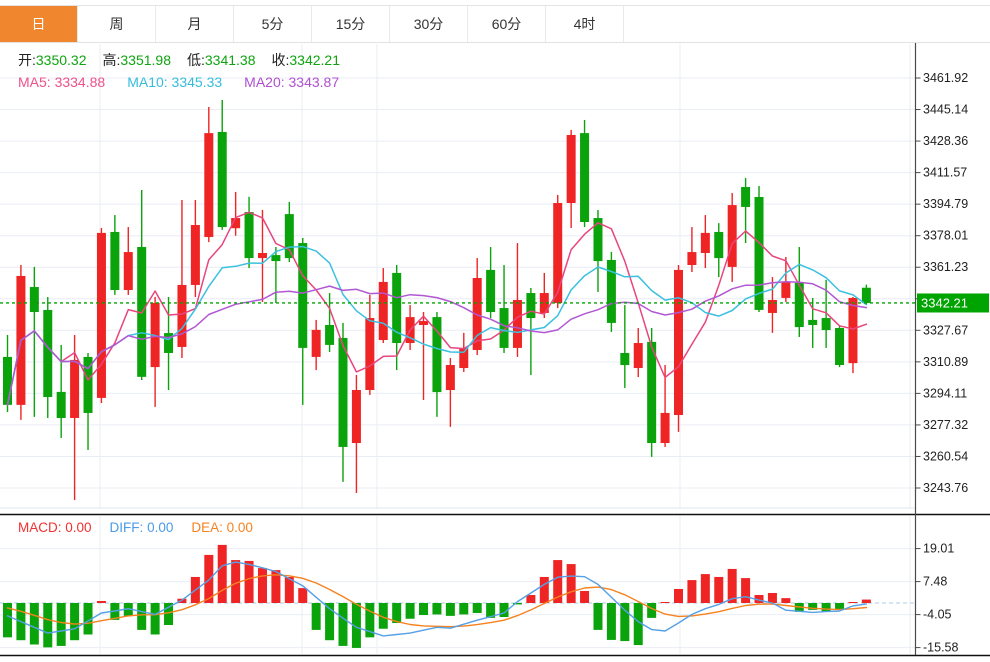 Image resolution: width=990 pixels, height=662 pixels. I want to click on price-tick-label: 3461.92, so click(945, 78).